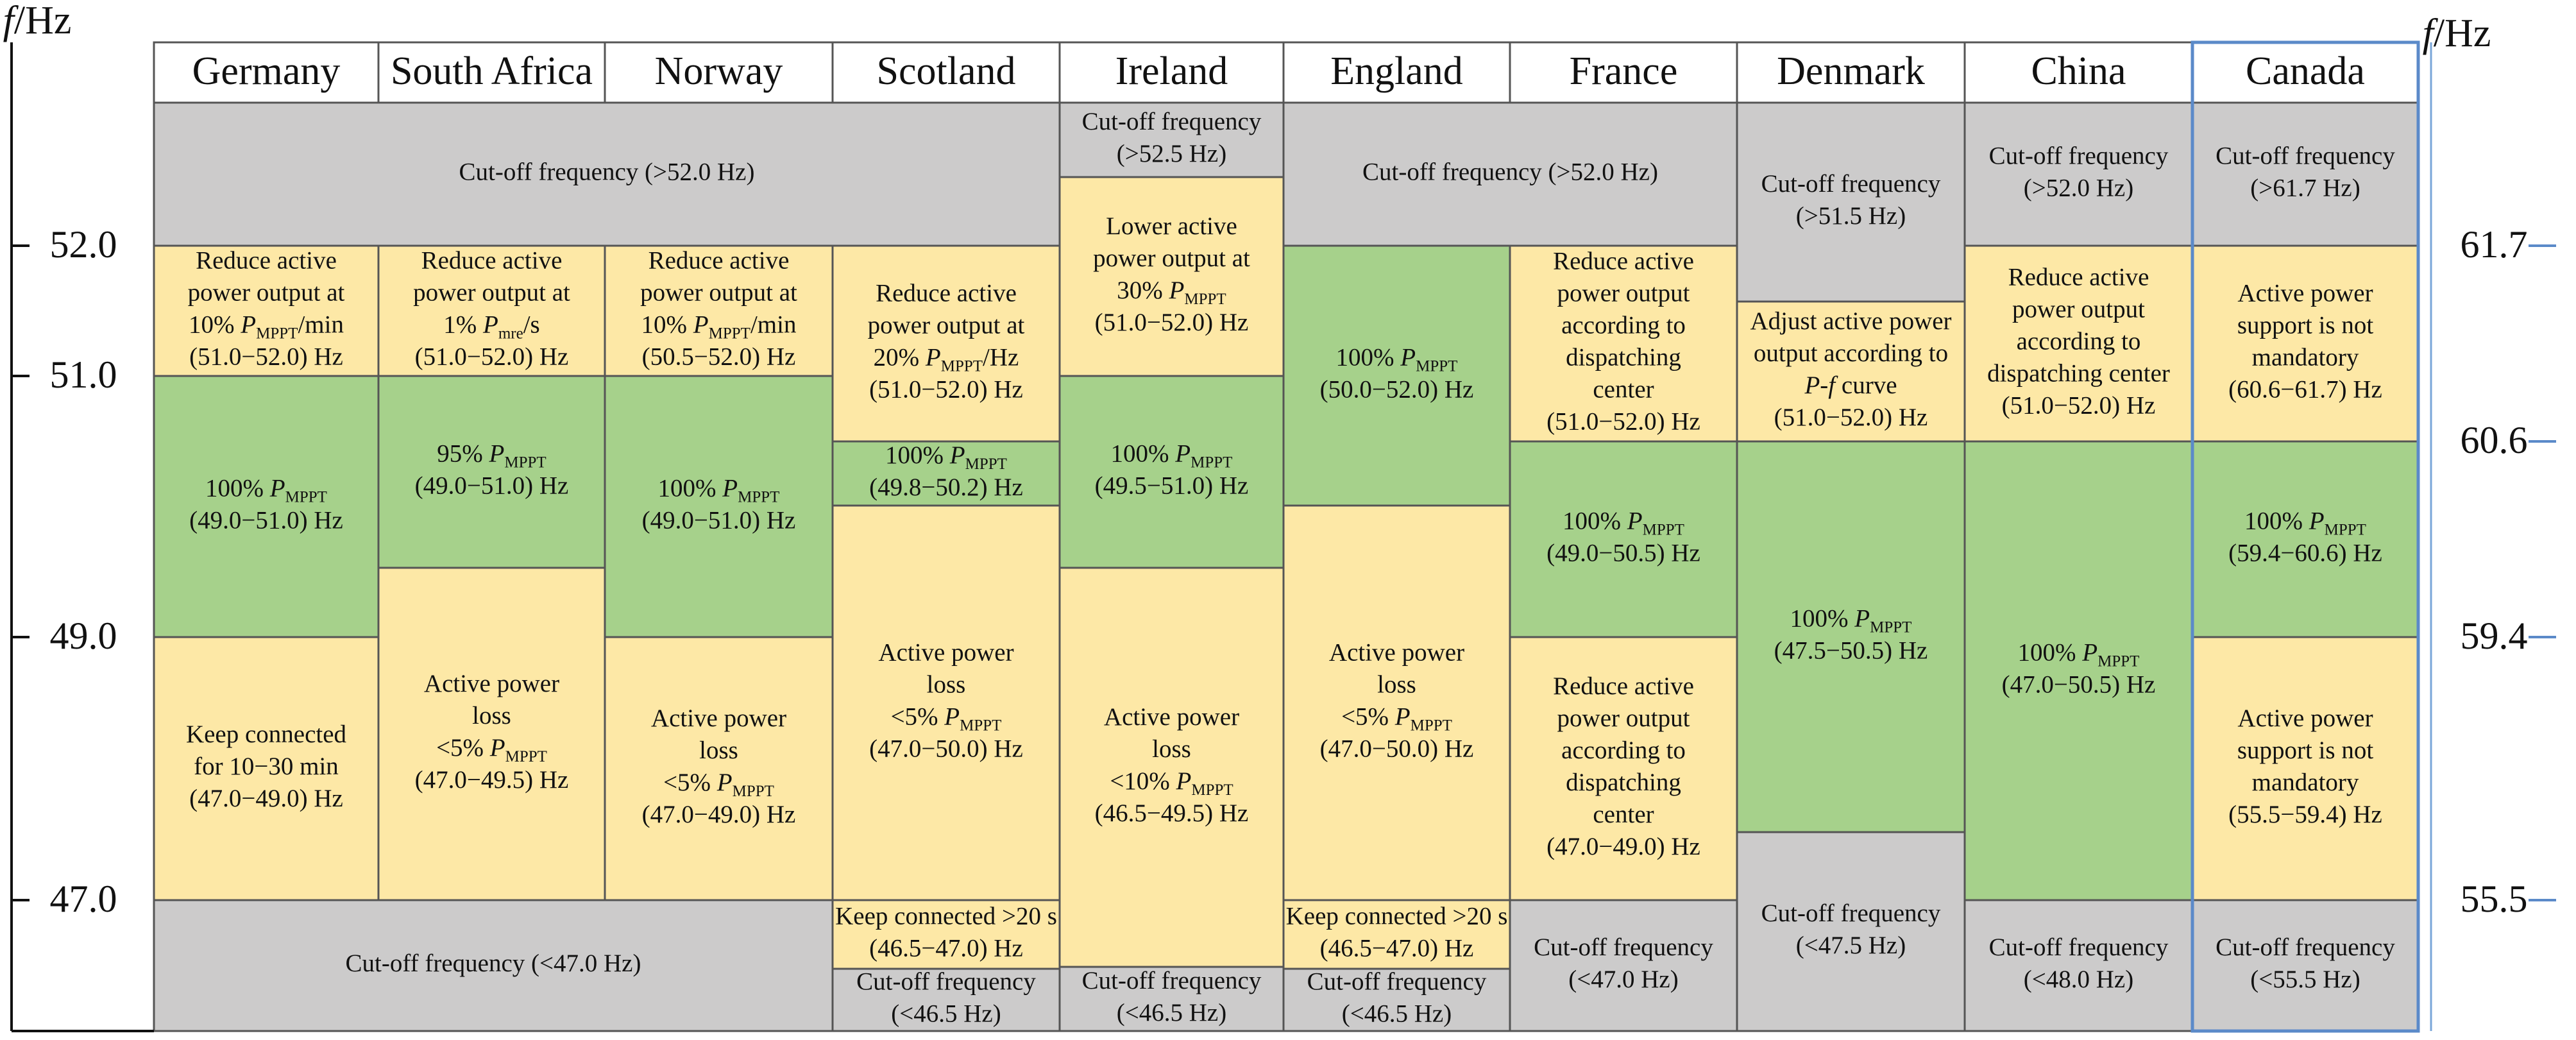  I want to click on china-reduce-text-line: dispatching center, so click(2078, 373).